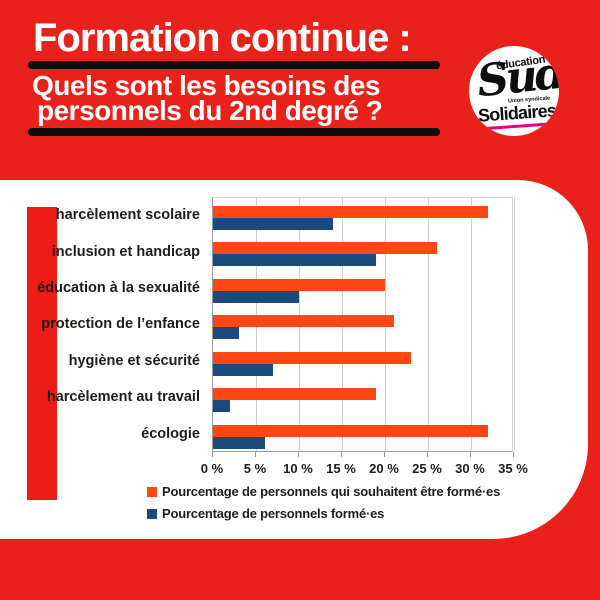 This screenshot has width=600, height=600. I want to click on subtitle-line-1: Quels sont les besoins des, so click(206, 85).